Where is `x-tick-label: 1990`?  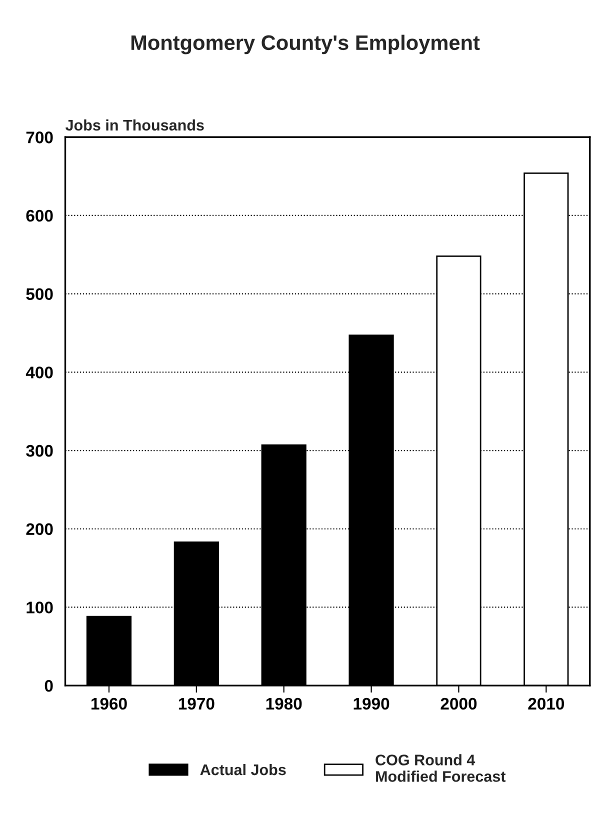
x-tick-label: 1990 is located at coordinates (372, 704).